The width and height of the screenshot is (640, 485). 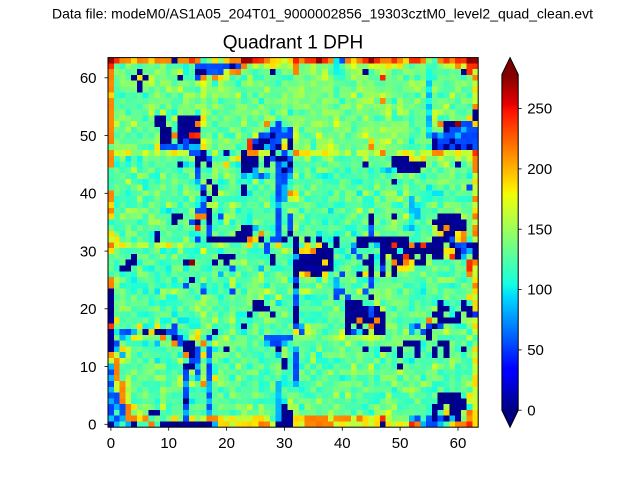 What do you see at coordinates (539, 290) in the screenshot?
I see `svg-text: 100` at bounding box center [539, 290].